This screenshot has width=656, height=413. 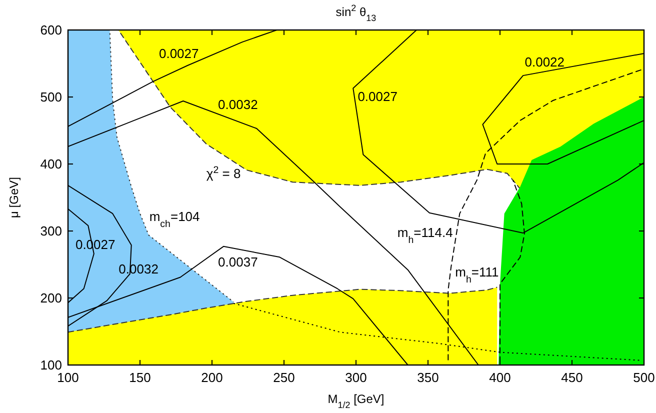 I want to click on annotation: m$_{h}$=114.4, so click(x=425, y=235).